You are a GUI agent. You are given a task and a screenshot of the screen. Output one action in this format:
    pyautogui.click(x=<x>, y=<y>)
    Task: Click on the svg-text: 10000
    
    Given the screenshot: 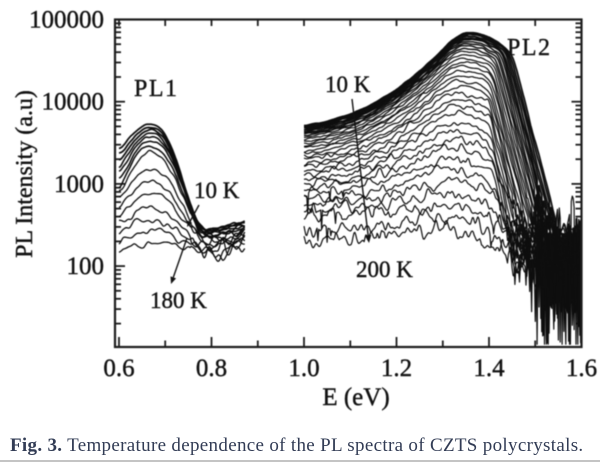 What is the action you would take?
    pyautogui.click(x=73, y=102)
    